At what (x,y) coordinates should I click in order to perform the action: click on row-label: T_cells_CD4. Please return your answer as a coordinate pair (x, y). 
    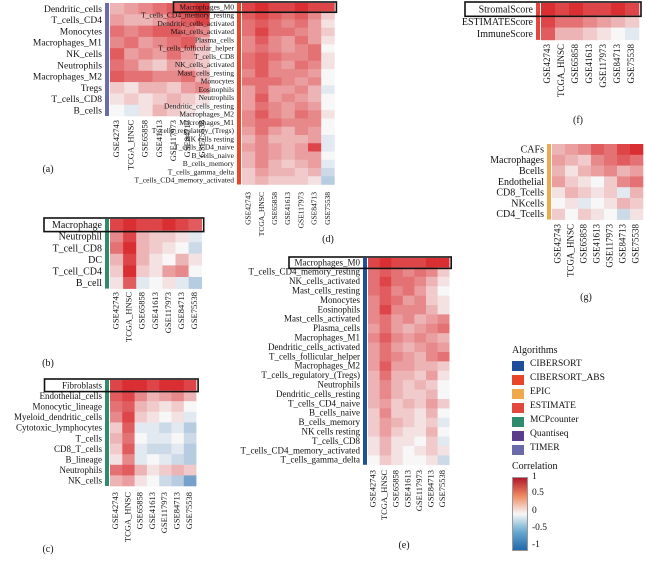
    Looking at the image, I should click on (76, 21).